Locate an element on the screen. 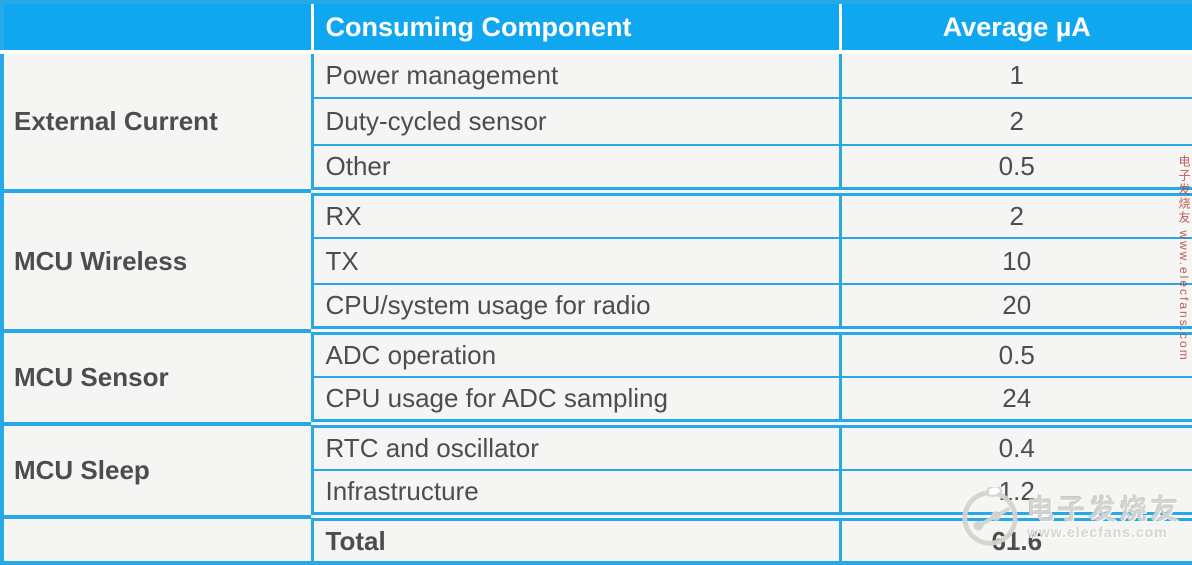  table-row: CPU usage for ADC sampling 24 is located at coordinates (597, 400).